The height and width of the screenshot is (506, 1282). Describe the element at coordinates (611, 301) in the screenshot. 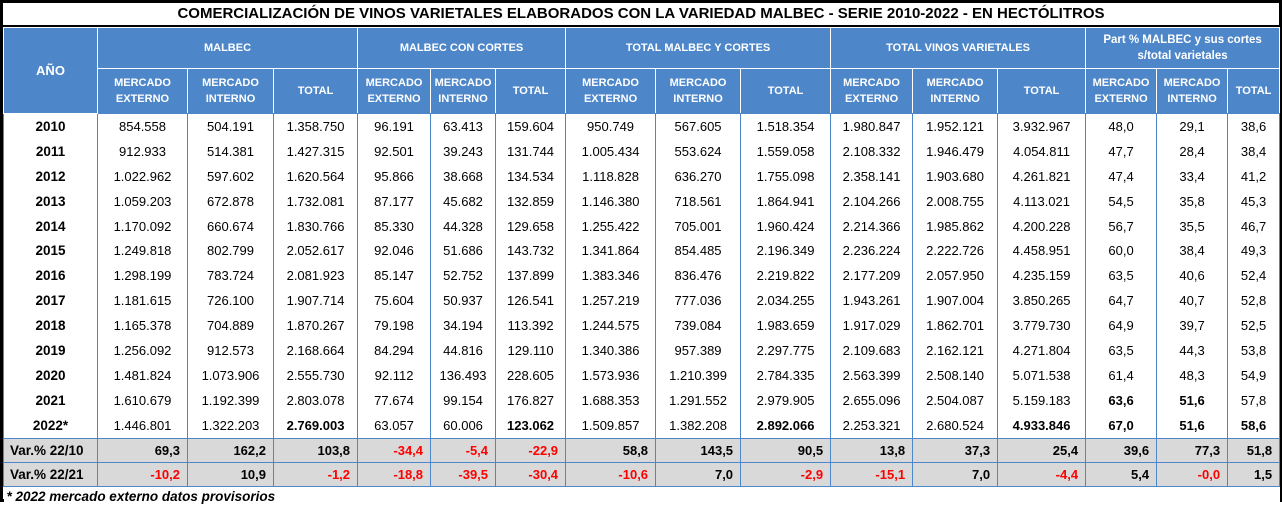

I see `value-cell: 1.257.219` at that location.